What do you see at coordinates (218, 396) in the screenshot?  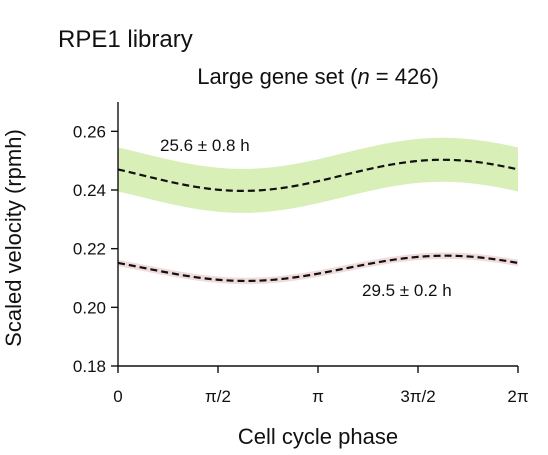 I see `x-tick-label: π/2` at bounding box center [218, 396].